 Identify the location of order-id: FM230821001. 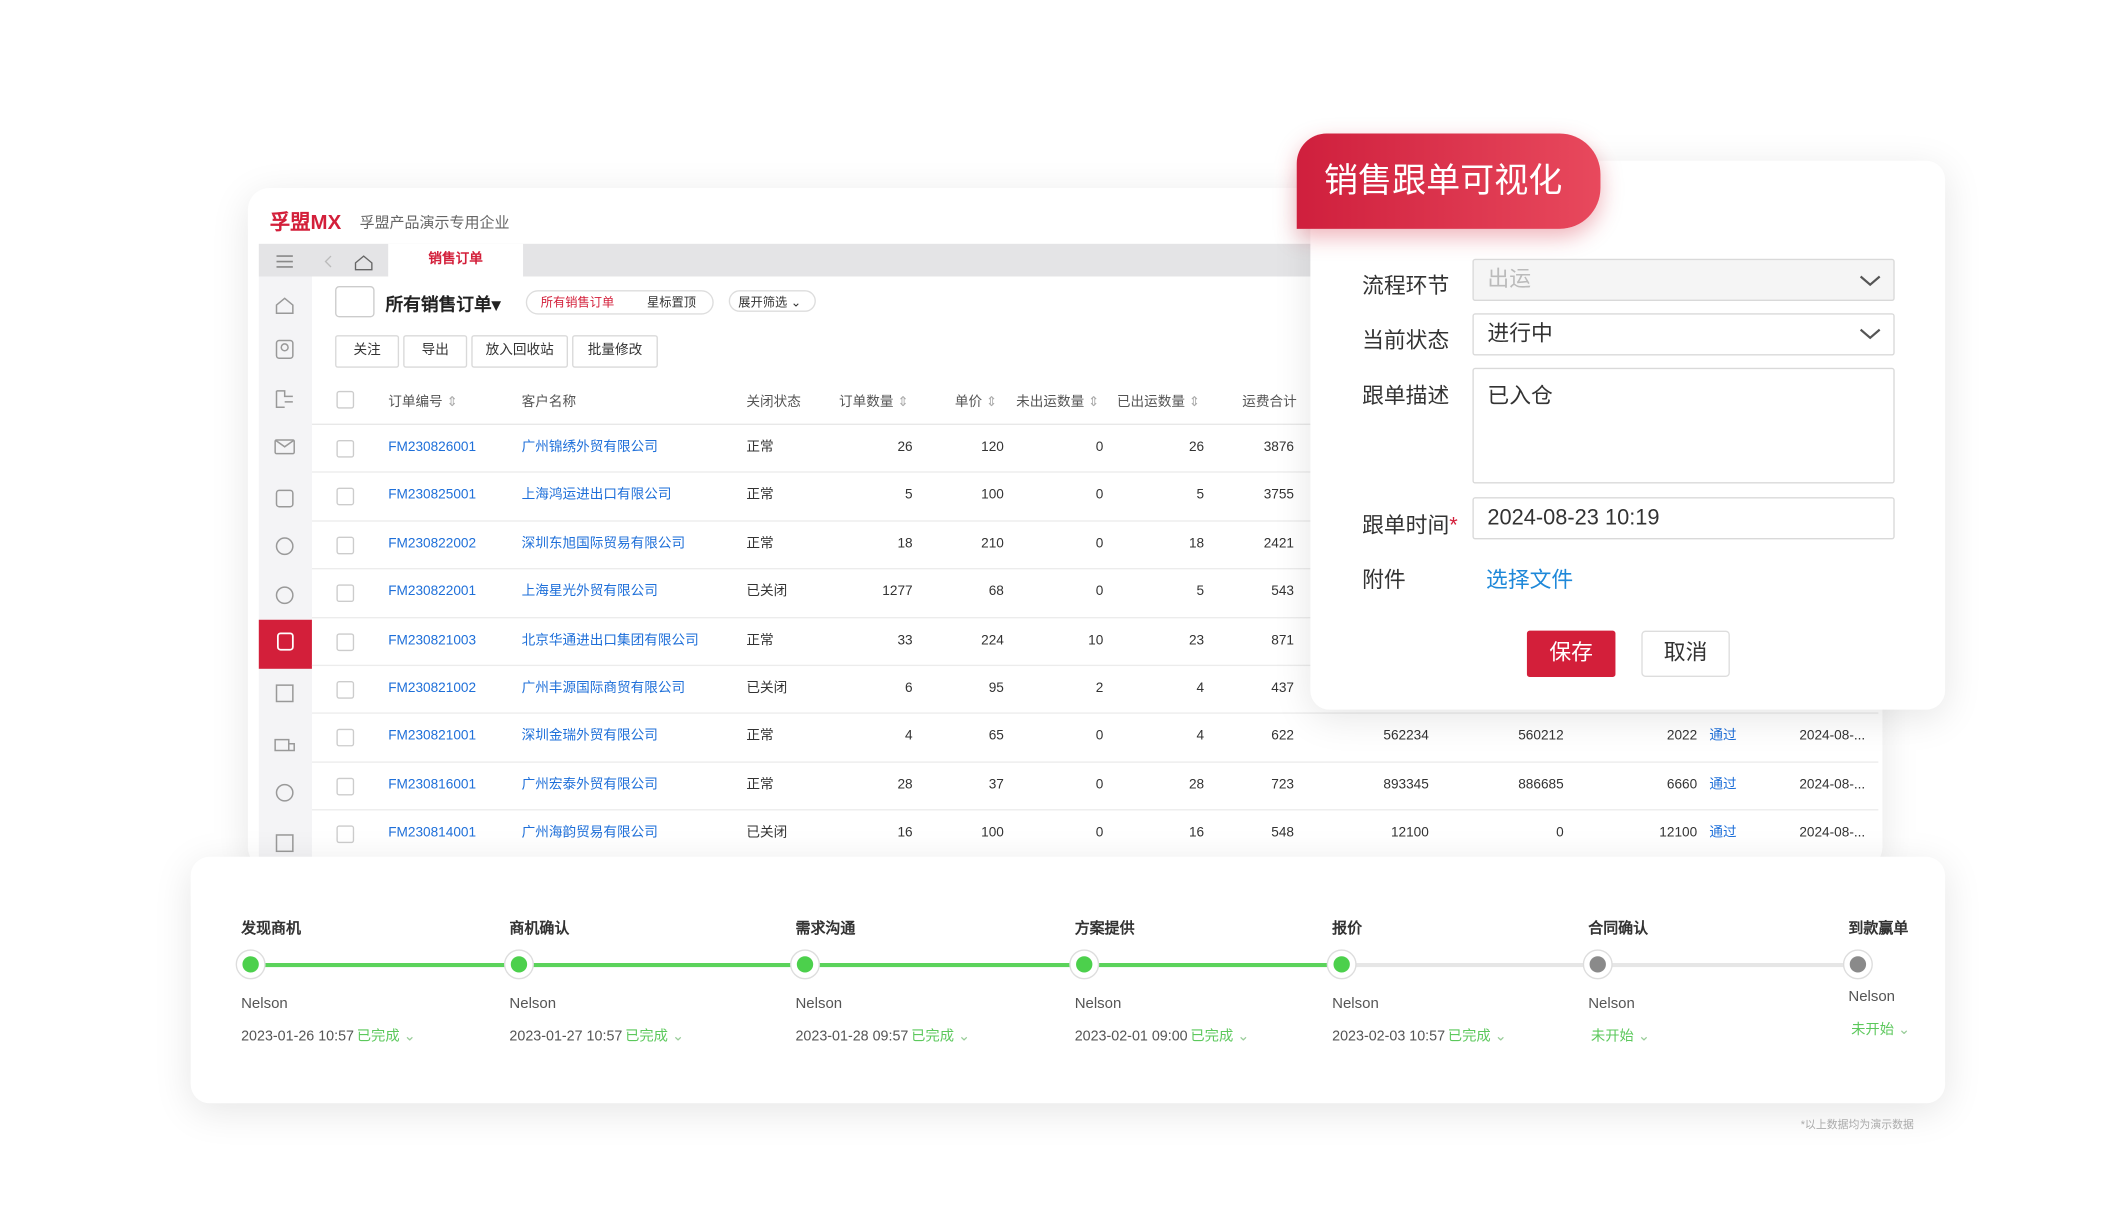
(432, 737).